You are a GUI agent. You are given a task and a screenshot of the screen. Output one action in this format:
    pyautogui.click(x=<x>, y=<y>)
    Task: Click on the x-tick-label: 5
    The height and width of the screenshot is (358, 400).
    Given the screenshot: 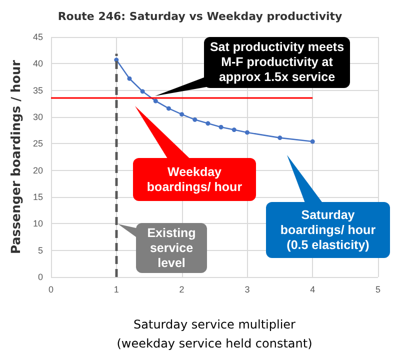 What is the action you would take?
    pyautogui.click(x=378, y=289)
    